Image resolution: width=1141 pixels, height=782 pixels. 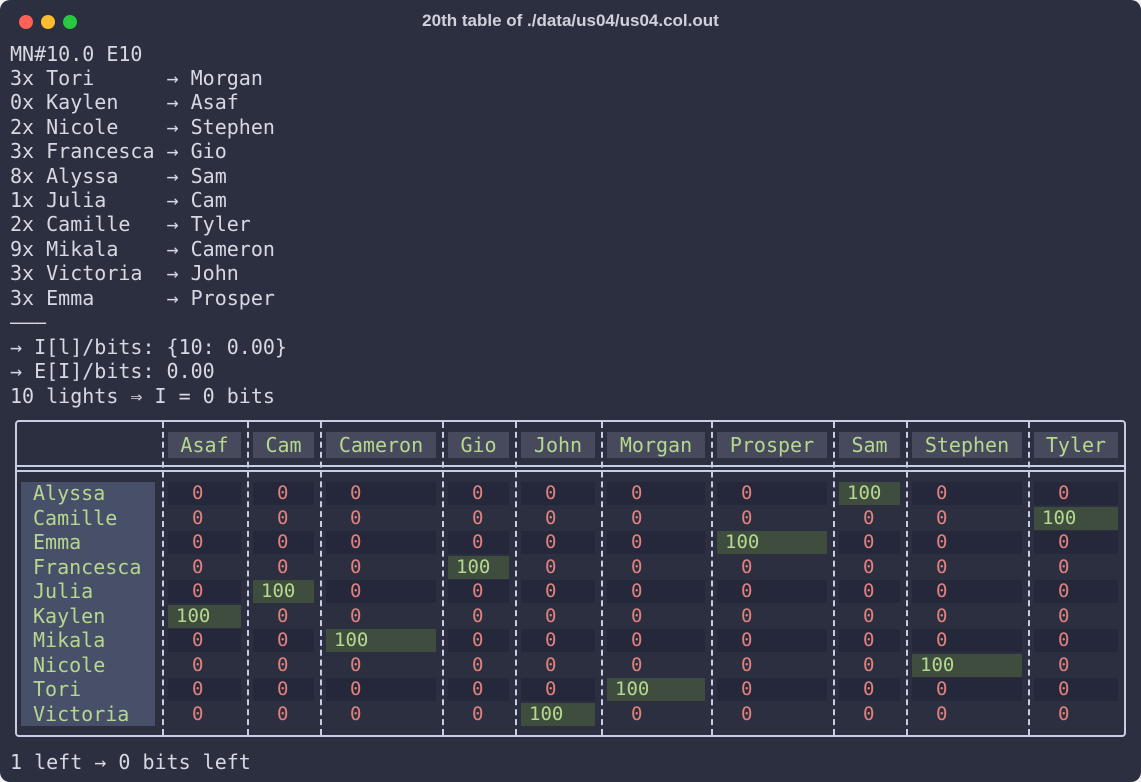 What do you see at coordinates (656, 445) in the screenshot?
I see `column-header-morgan: Morgan` at bounding box center [656, 445].